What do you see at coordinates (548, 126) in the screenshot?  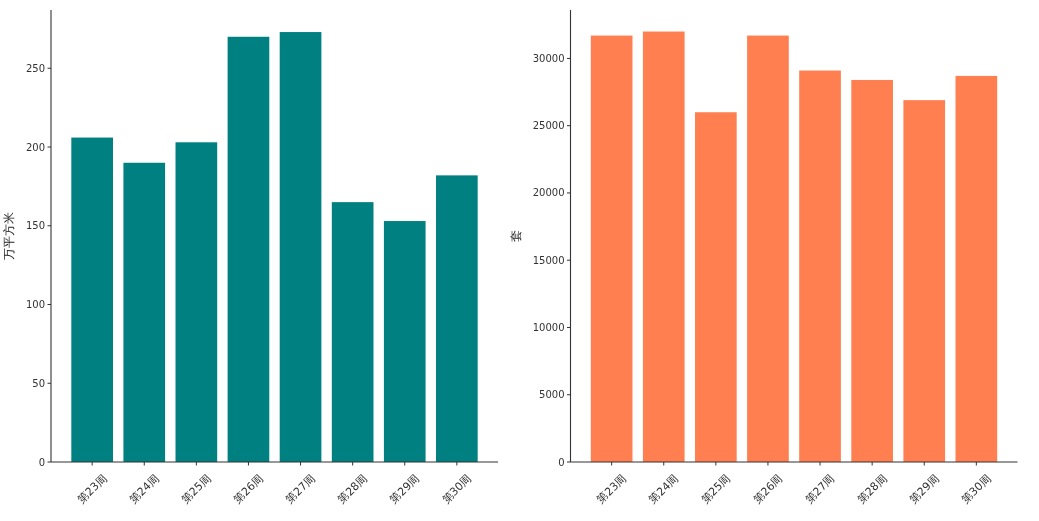 I see `y-tick-label: 25000` at bounding box center [548, 126].